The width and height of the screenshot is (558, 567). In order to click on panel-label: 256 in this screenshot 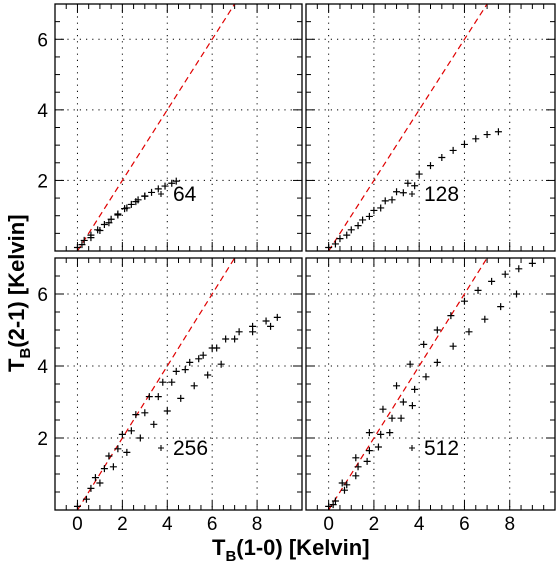, I will do `click(190, 448)`.